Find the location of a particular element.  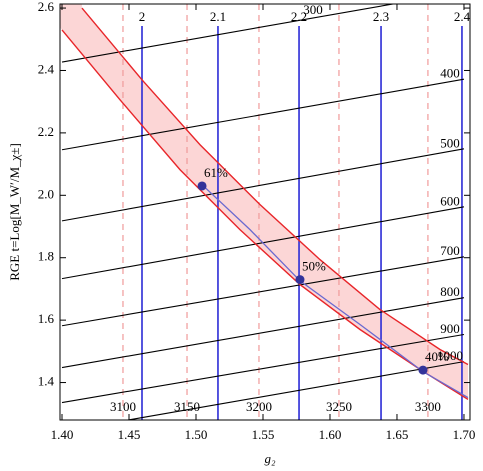

point-label: 40% is located at coordinates (437, 356).